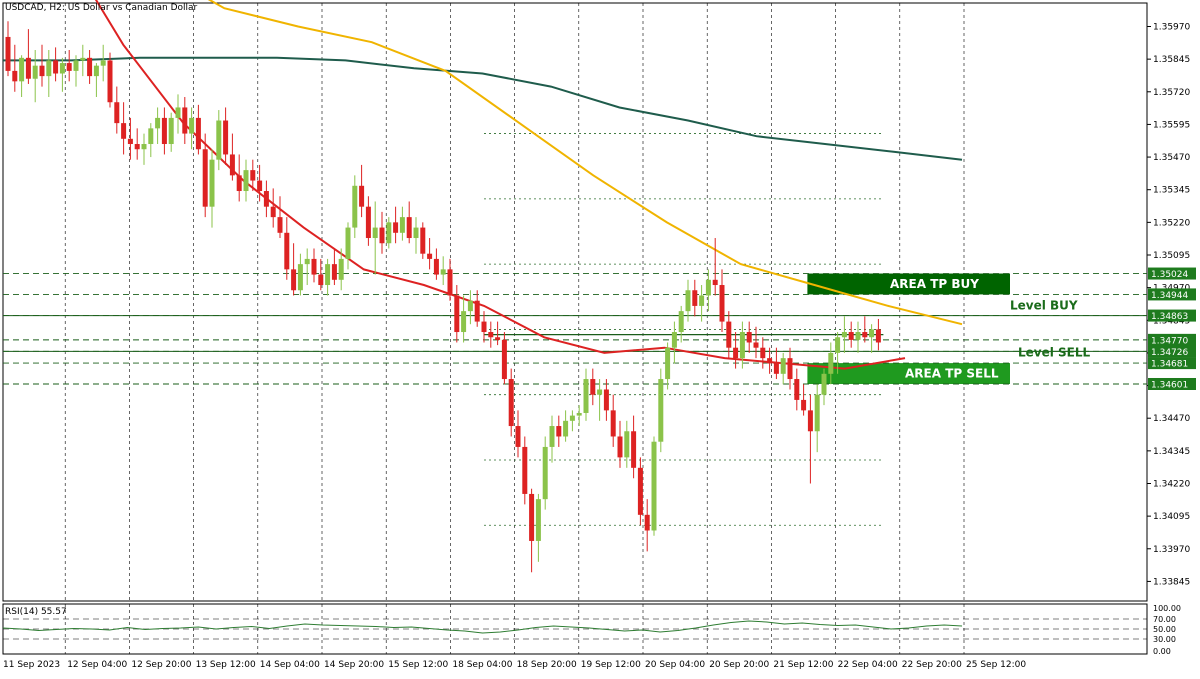  What do you see at coordinates (996, 665) in the screenshot?
I see `x-tick-label: 25 Sep 12:00` at bounding box center [996, 665].